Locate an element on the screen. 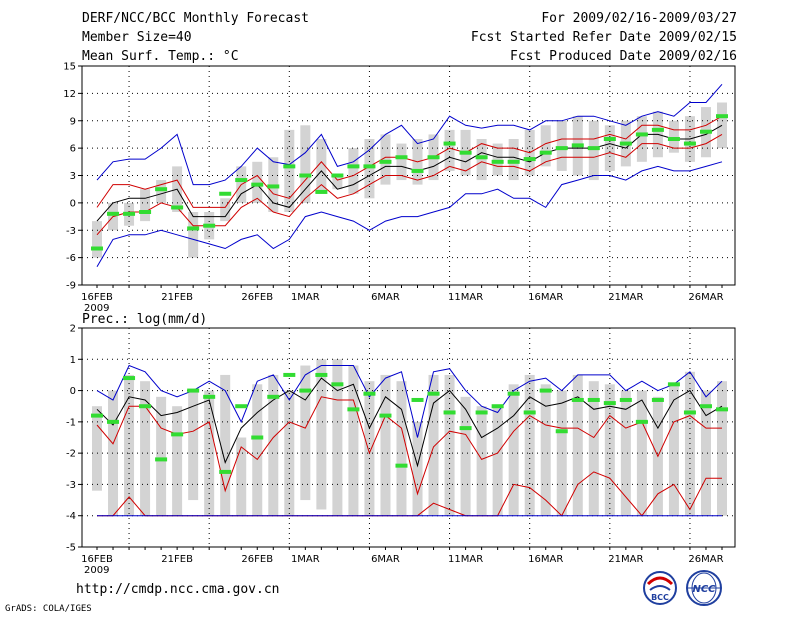 The width and height of the screenshot is (800, 618). y-tick-label: 1 is located at coordinates (73, 360).